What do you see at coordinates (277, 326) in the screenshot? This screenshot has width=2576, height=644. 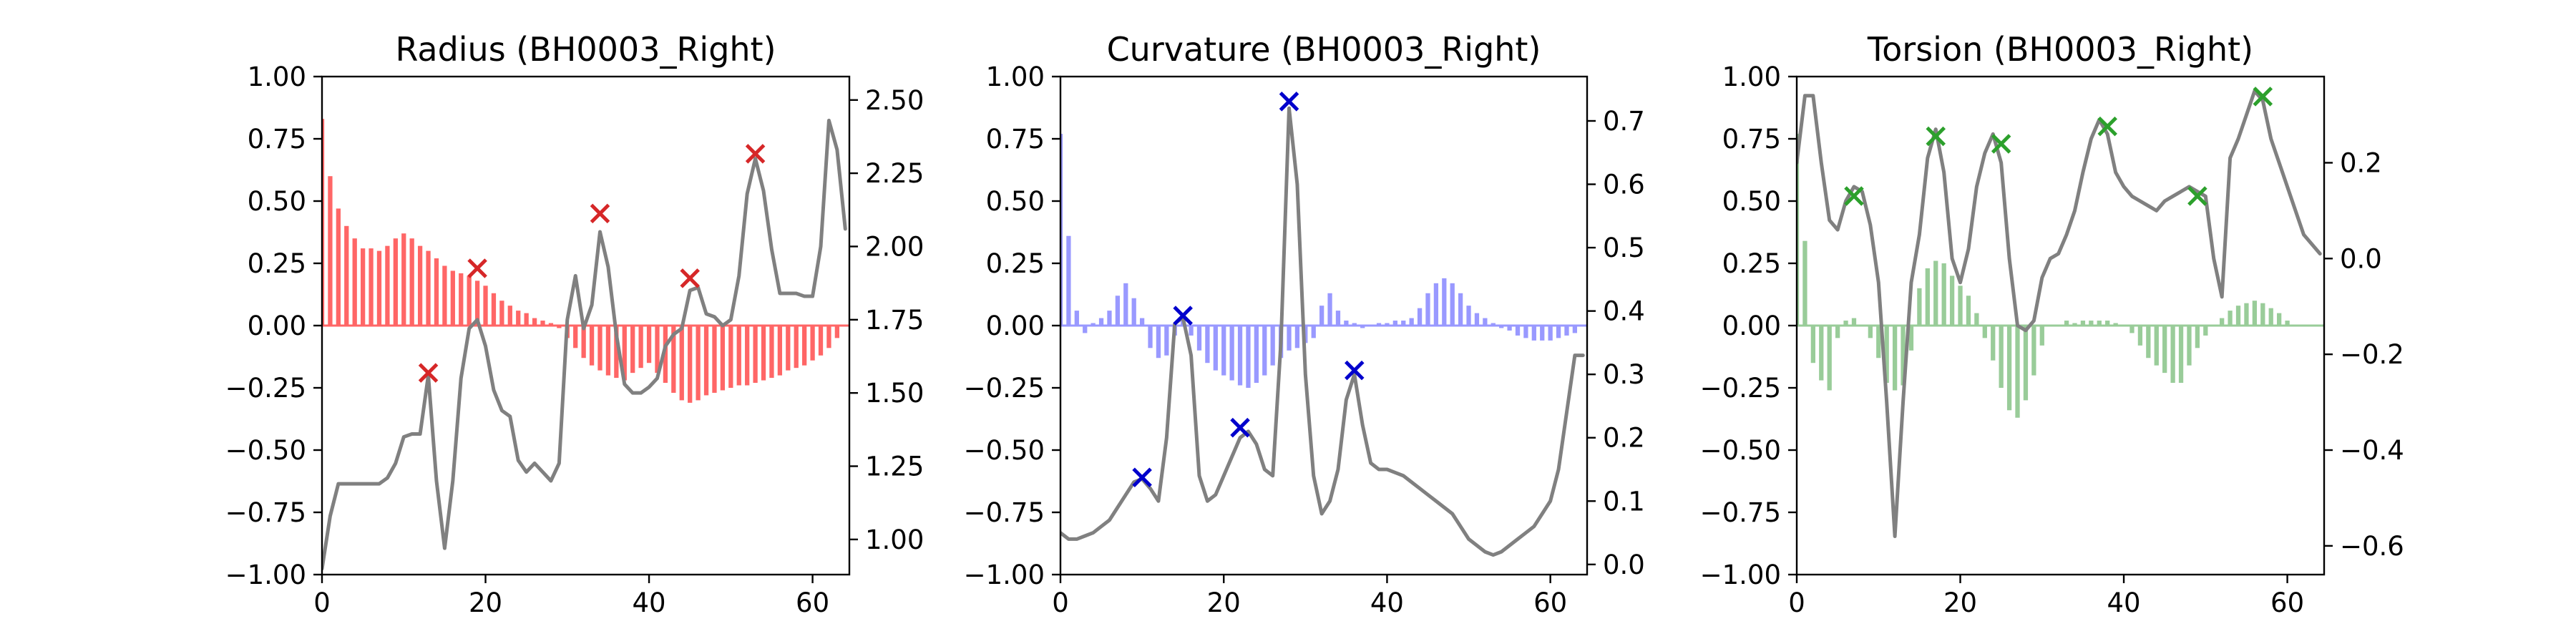 I see `y-tick-label: 0.00` at bounding box center [277, 326].